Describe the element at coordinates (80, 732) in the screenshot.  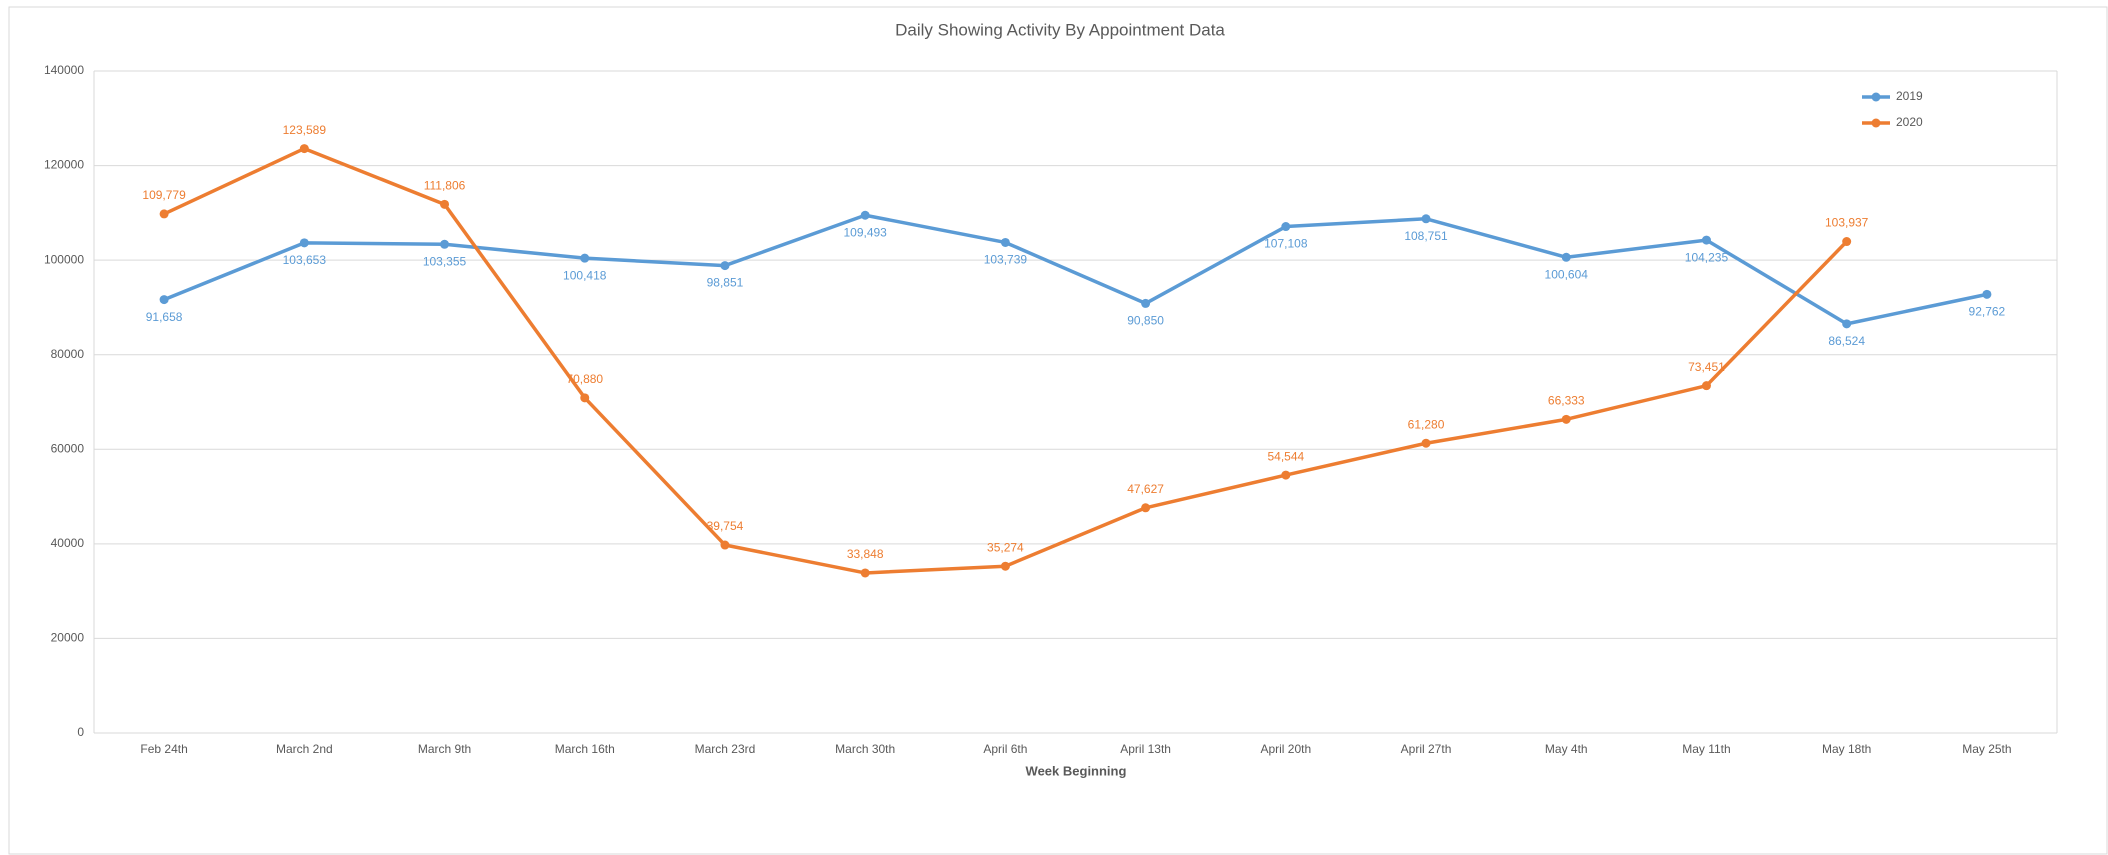
I see `y-tick-label: 0` at that location.